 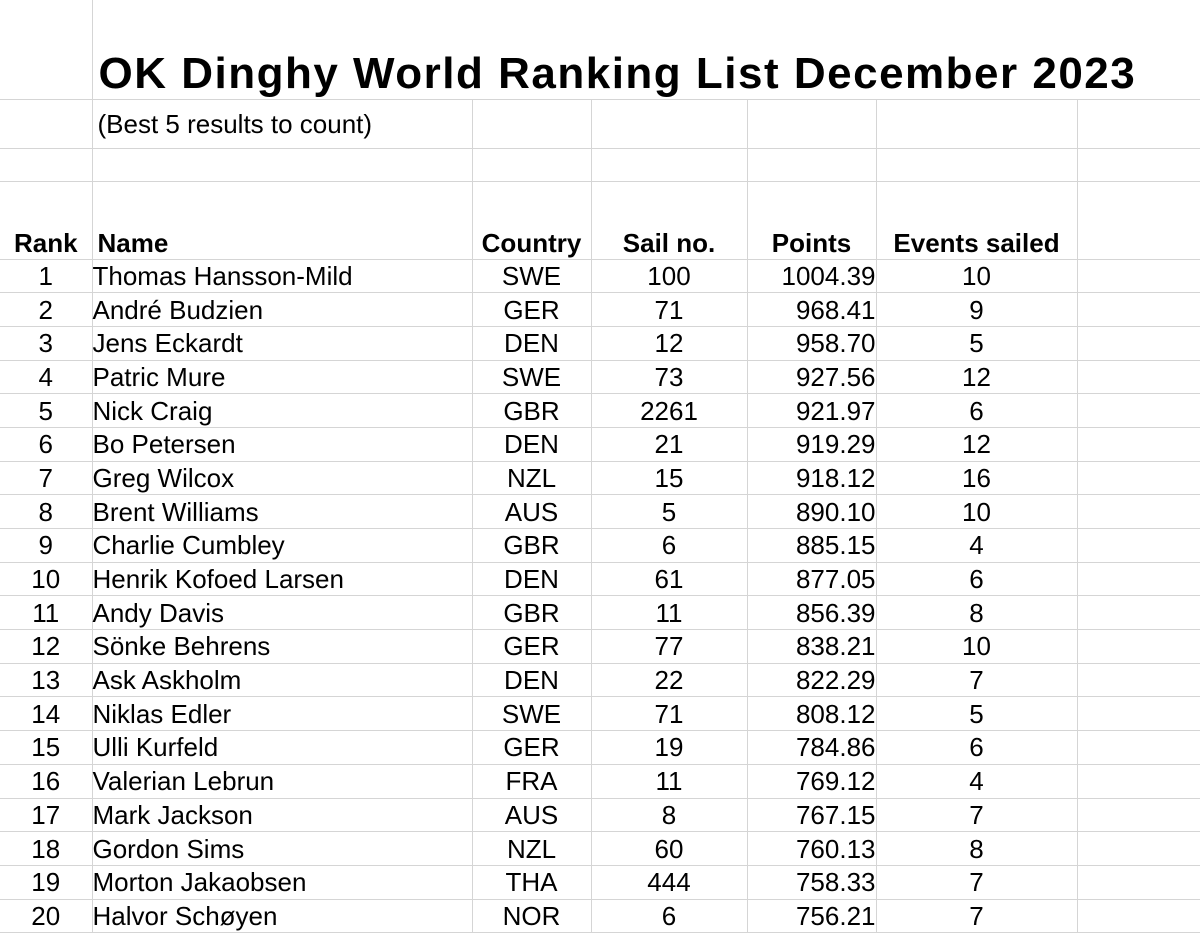 I want to click on name-cell: Patric Mure, so click(x=282, y=377).